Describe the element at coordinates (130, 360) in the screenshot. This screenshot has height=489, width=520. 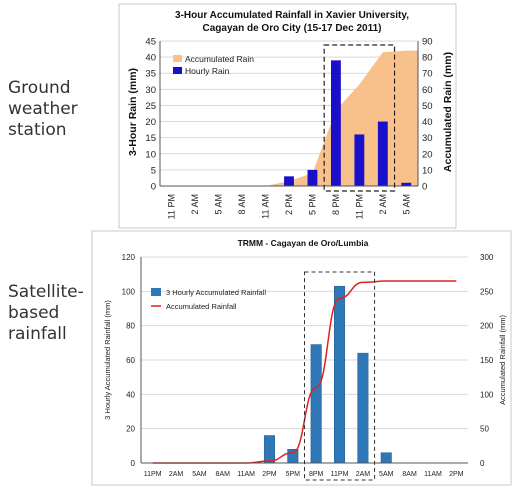
I see `chart2-y-tick-label: 60` at that location.